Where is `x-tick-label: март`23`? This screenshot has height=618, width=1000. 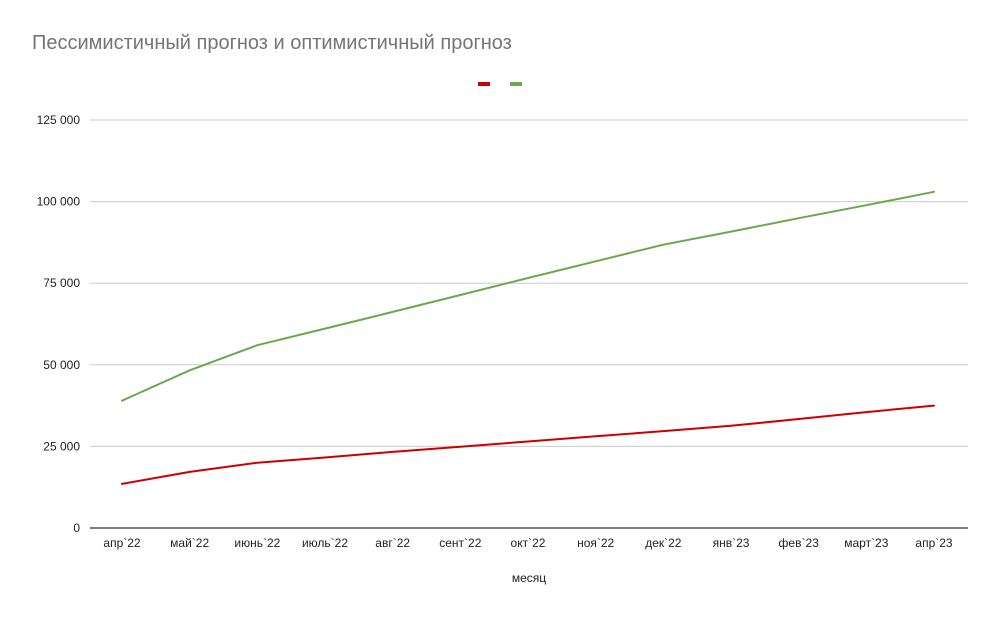 x-tick-label: март`23 is located at coordinates (866, 543).